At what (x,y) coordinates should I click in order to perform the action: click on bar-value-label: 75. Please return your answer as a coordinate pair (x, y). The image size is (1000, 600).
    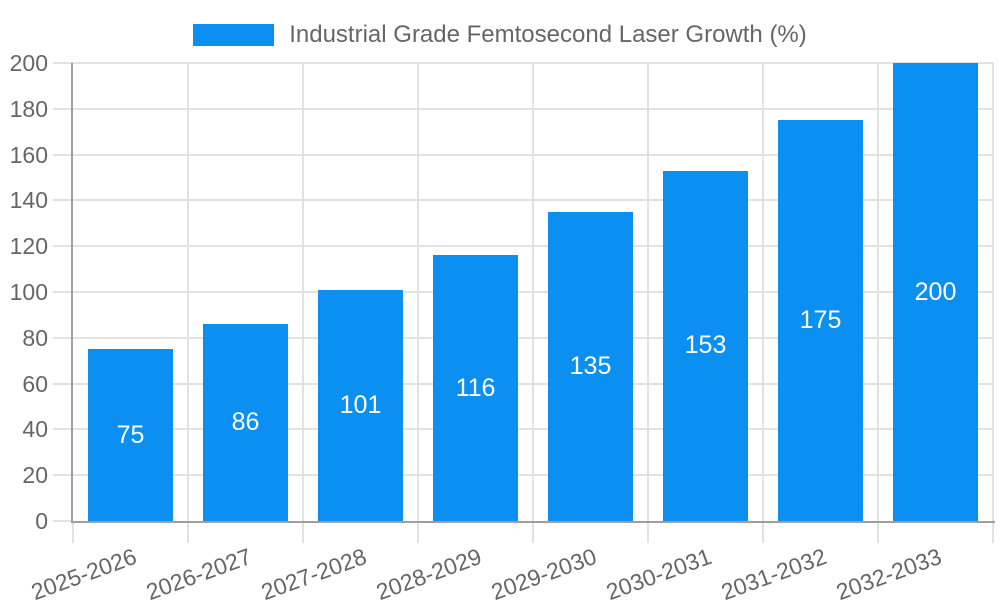
    Looking at the image, I should click on (130, 434).